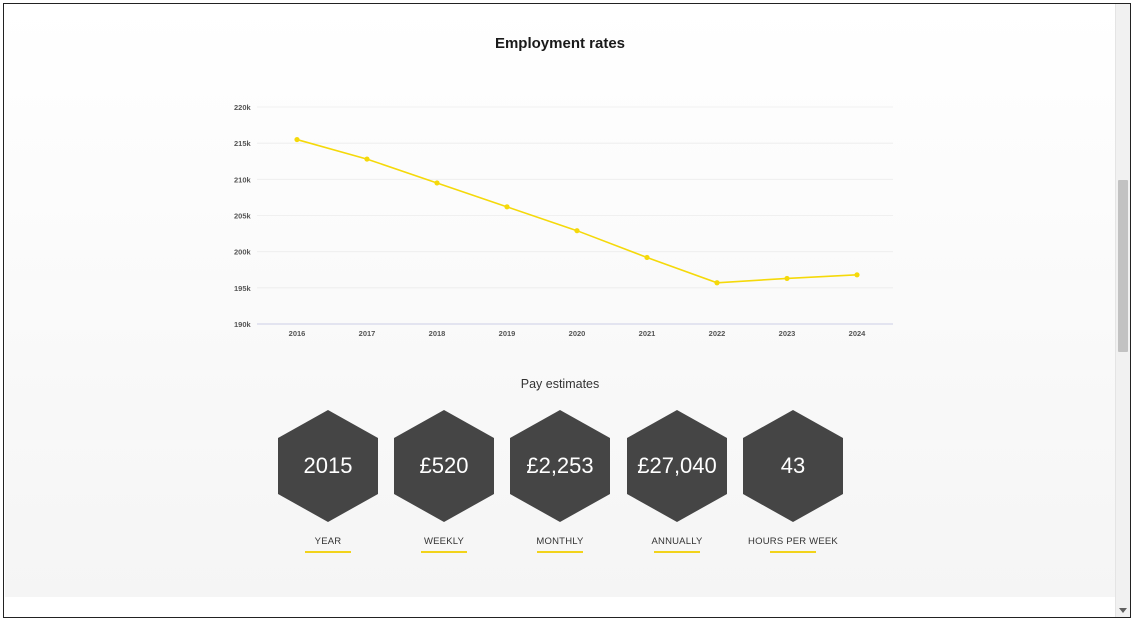  I want to click on scroll-down-arrow-icon, so click(1123, 610).